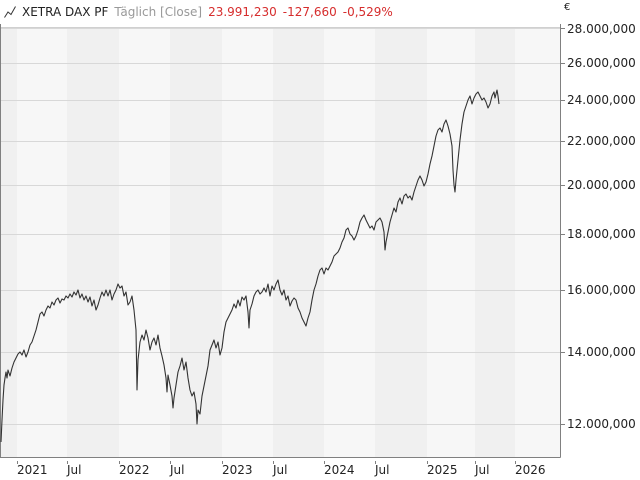 This screenshot has width=640, height=480. What do you see at coordinates (65, 12) in the screenshot?
I see `instrument-name: XETRA DAX PF` at bounding box center [65, 12].